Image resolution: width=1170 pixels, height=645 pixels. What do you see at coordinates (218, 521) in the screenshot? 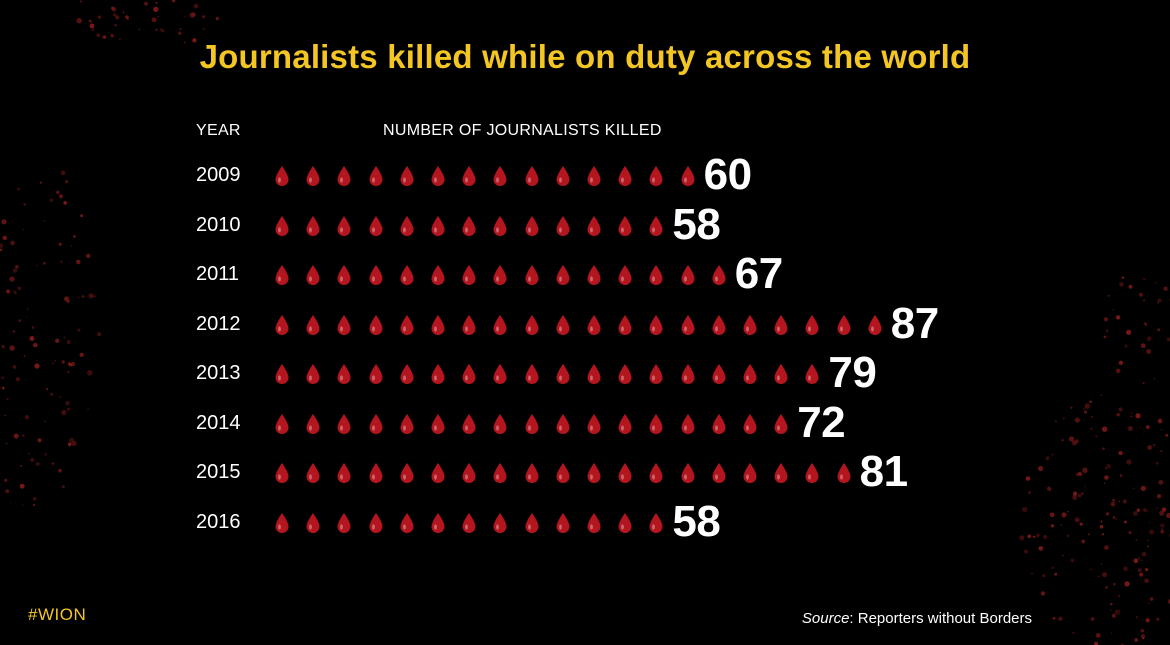
I see `year-label-2016: 2016` at bounding box center [218, 521].